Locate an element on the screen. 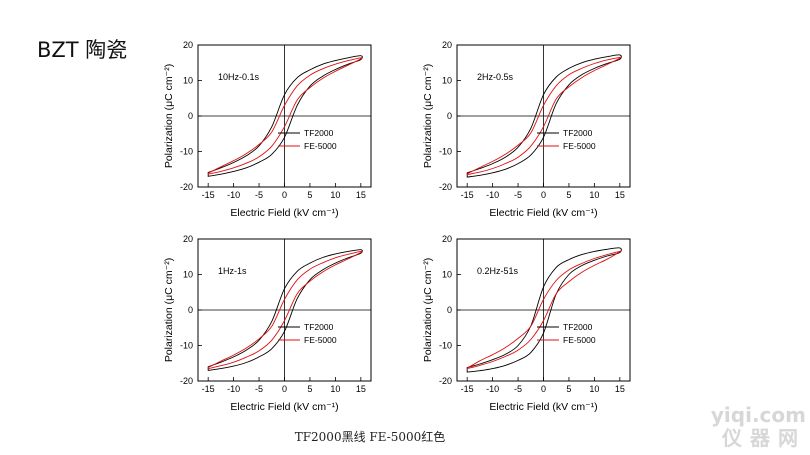 The image size is (810, 455). watermark-line2: 仪器网 is located at coordinates (764, 438).